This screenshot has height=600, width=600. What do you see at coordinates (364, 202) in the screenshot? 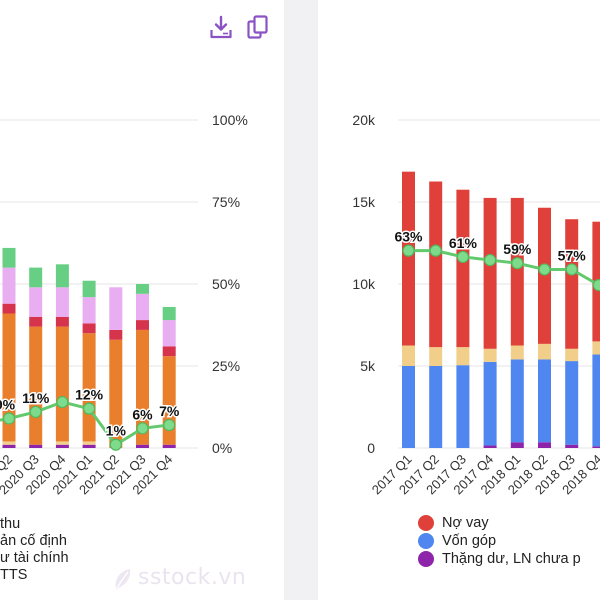
I see `y-tick-label: 15k` at bounding box center [364, 202].